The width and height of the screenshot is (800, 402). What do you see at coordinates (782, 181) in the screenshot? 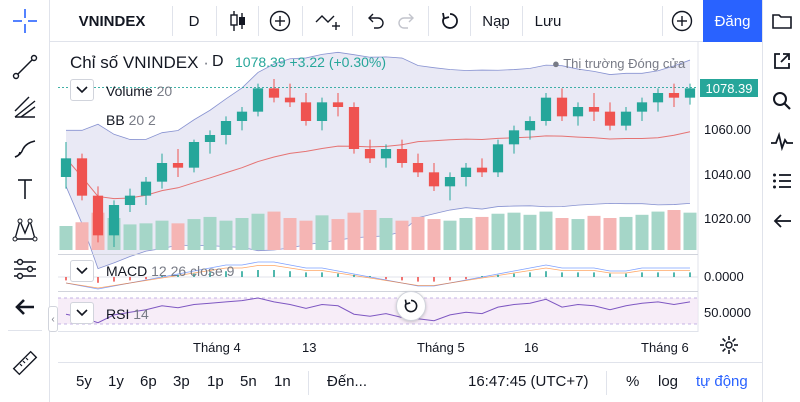
I see `list-button` at bounding box center [782, 181].